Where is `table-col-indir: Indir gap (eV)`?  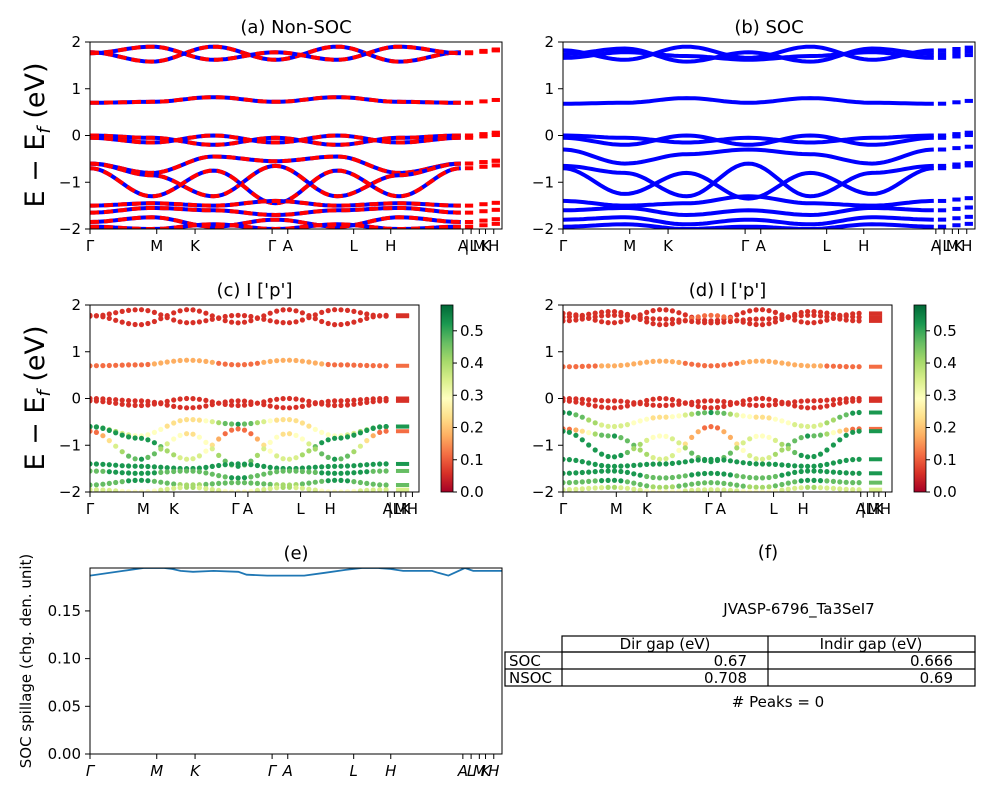 table-col-indir: Indir gap (eV) is located at coordinates (871, 644).